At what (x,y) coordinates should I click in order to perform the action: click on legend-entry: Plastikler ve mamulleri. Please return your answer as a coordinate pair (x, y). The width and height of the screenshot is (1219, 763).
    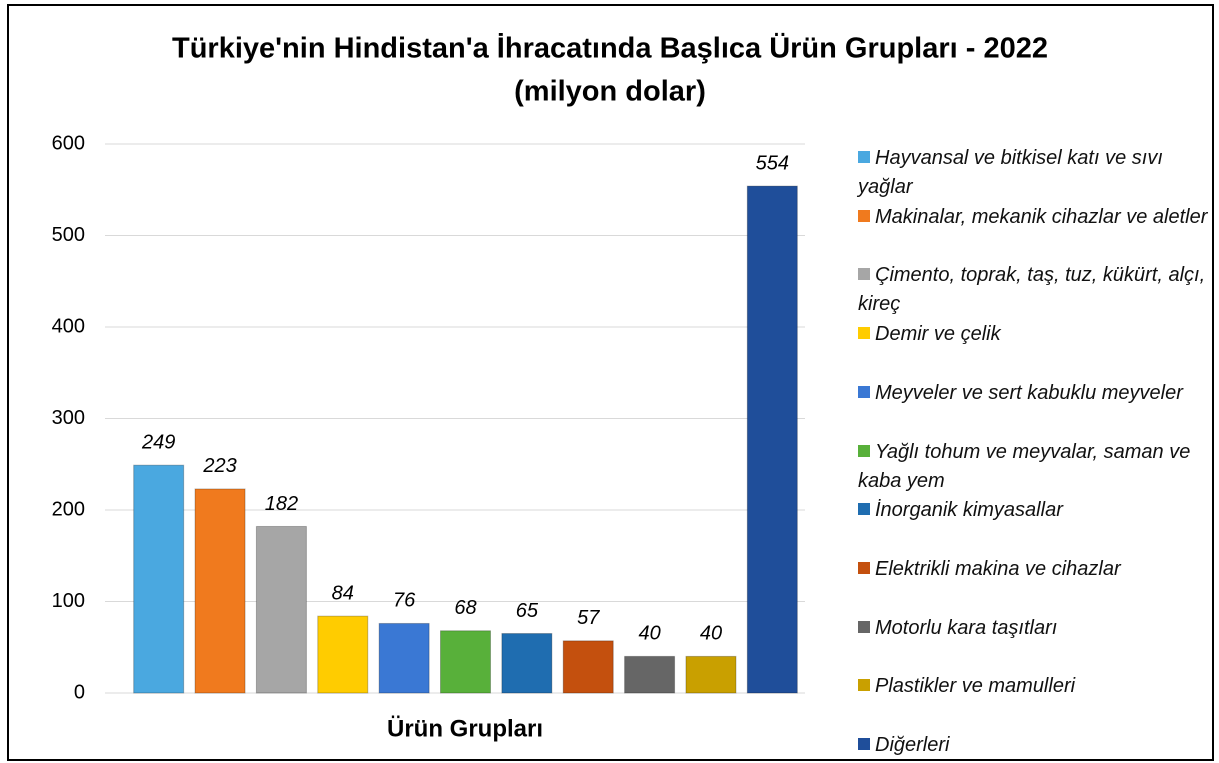
    Looking at the image, I should click on (1034, 686).